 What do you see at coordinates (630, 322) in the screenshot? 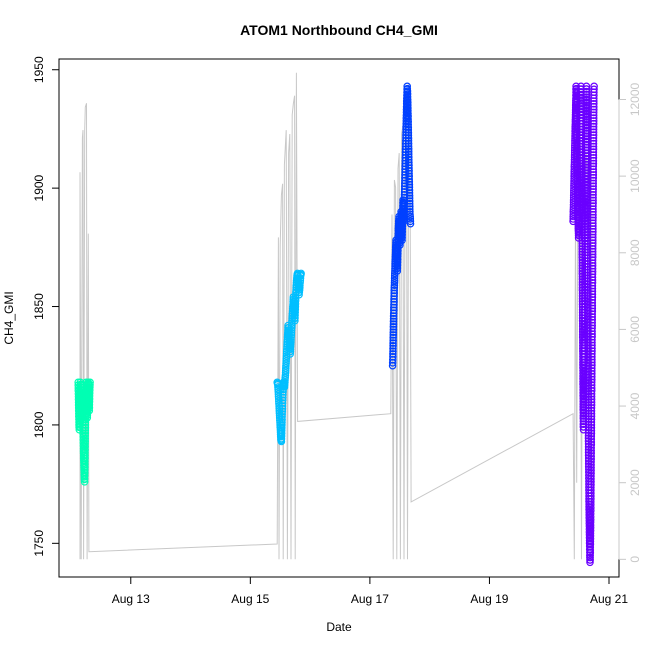
I see `secondary-y-axis: 0 2000 4000 6000 8000 10000 12000` at bounding box center [630, 322].